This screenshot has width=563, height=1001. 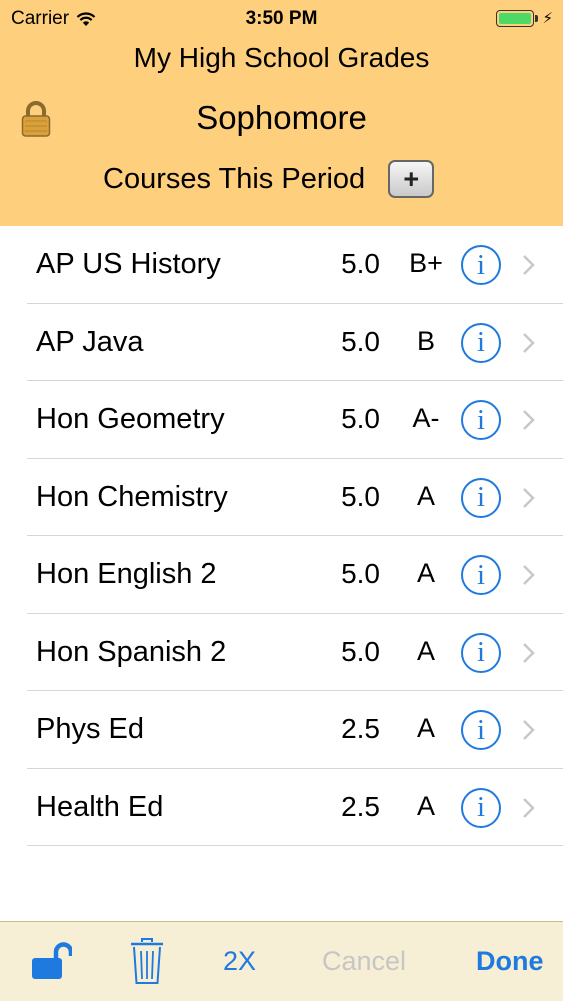 I want to click on battery-indicator: ⚡, so click(x=524, y=18).